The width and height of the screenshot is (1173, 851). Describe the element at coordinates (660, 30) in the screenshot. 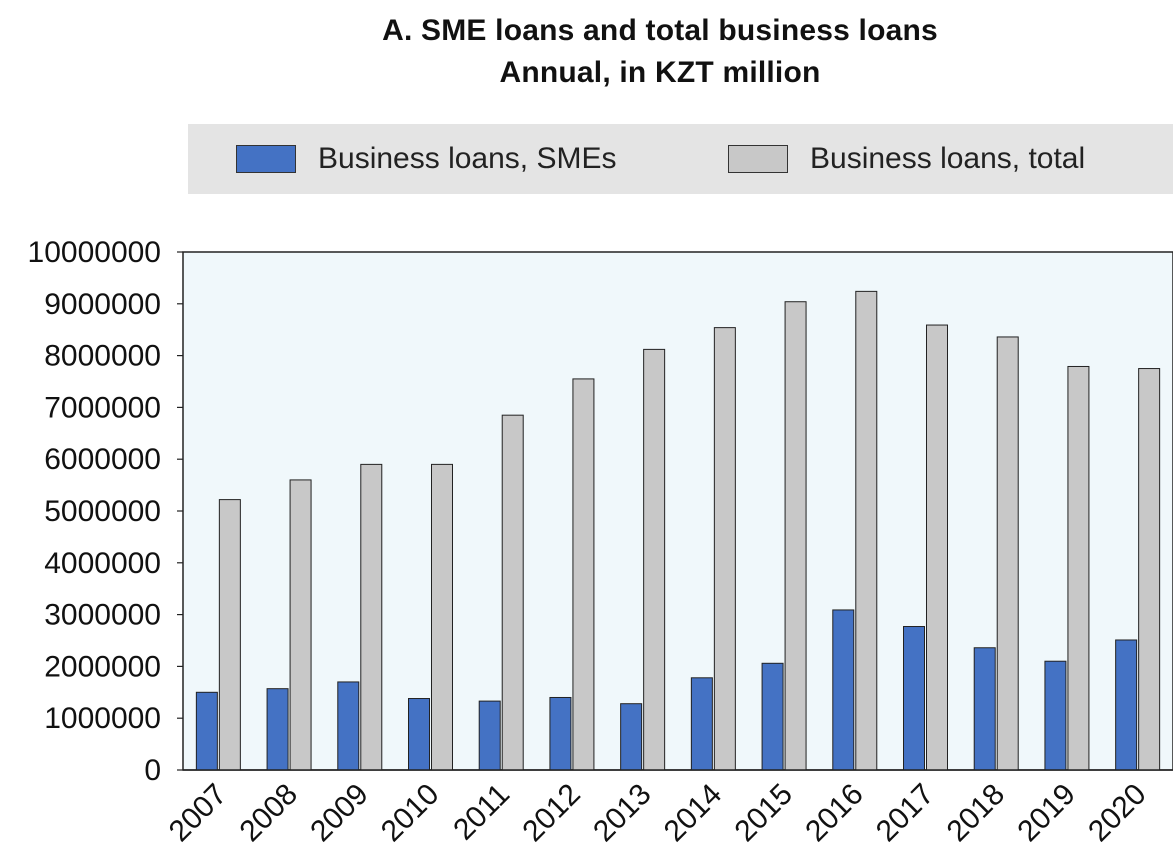

I see `chart-title: A. SME loans and total business loans` at that location.